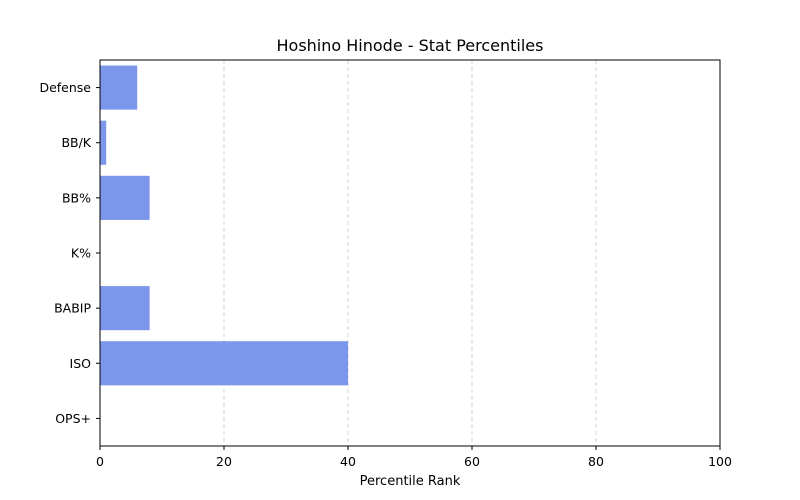  What do you see at coordinates (72, 308) in the screenshot?
I see `y-tick-label: BABIP` at bounding box center [72, 308].